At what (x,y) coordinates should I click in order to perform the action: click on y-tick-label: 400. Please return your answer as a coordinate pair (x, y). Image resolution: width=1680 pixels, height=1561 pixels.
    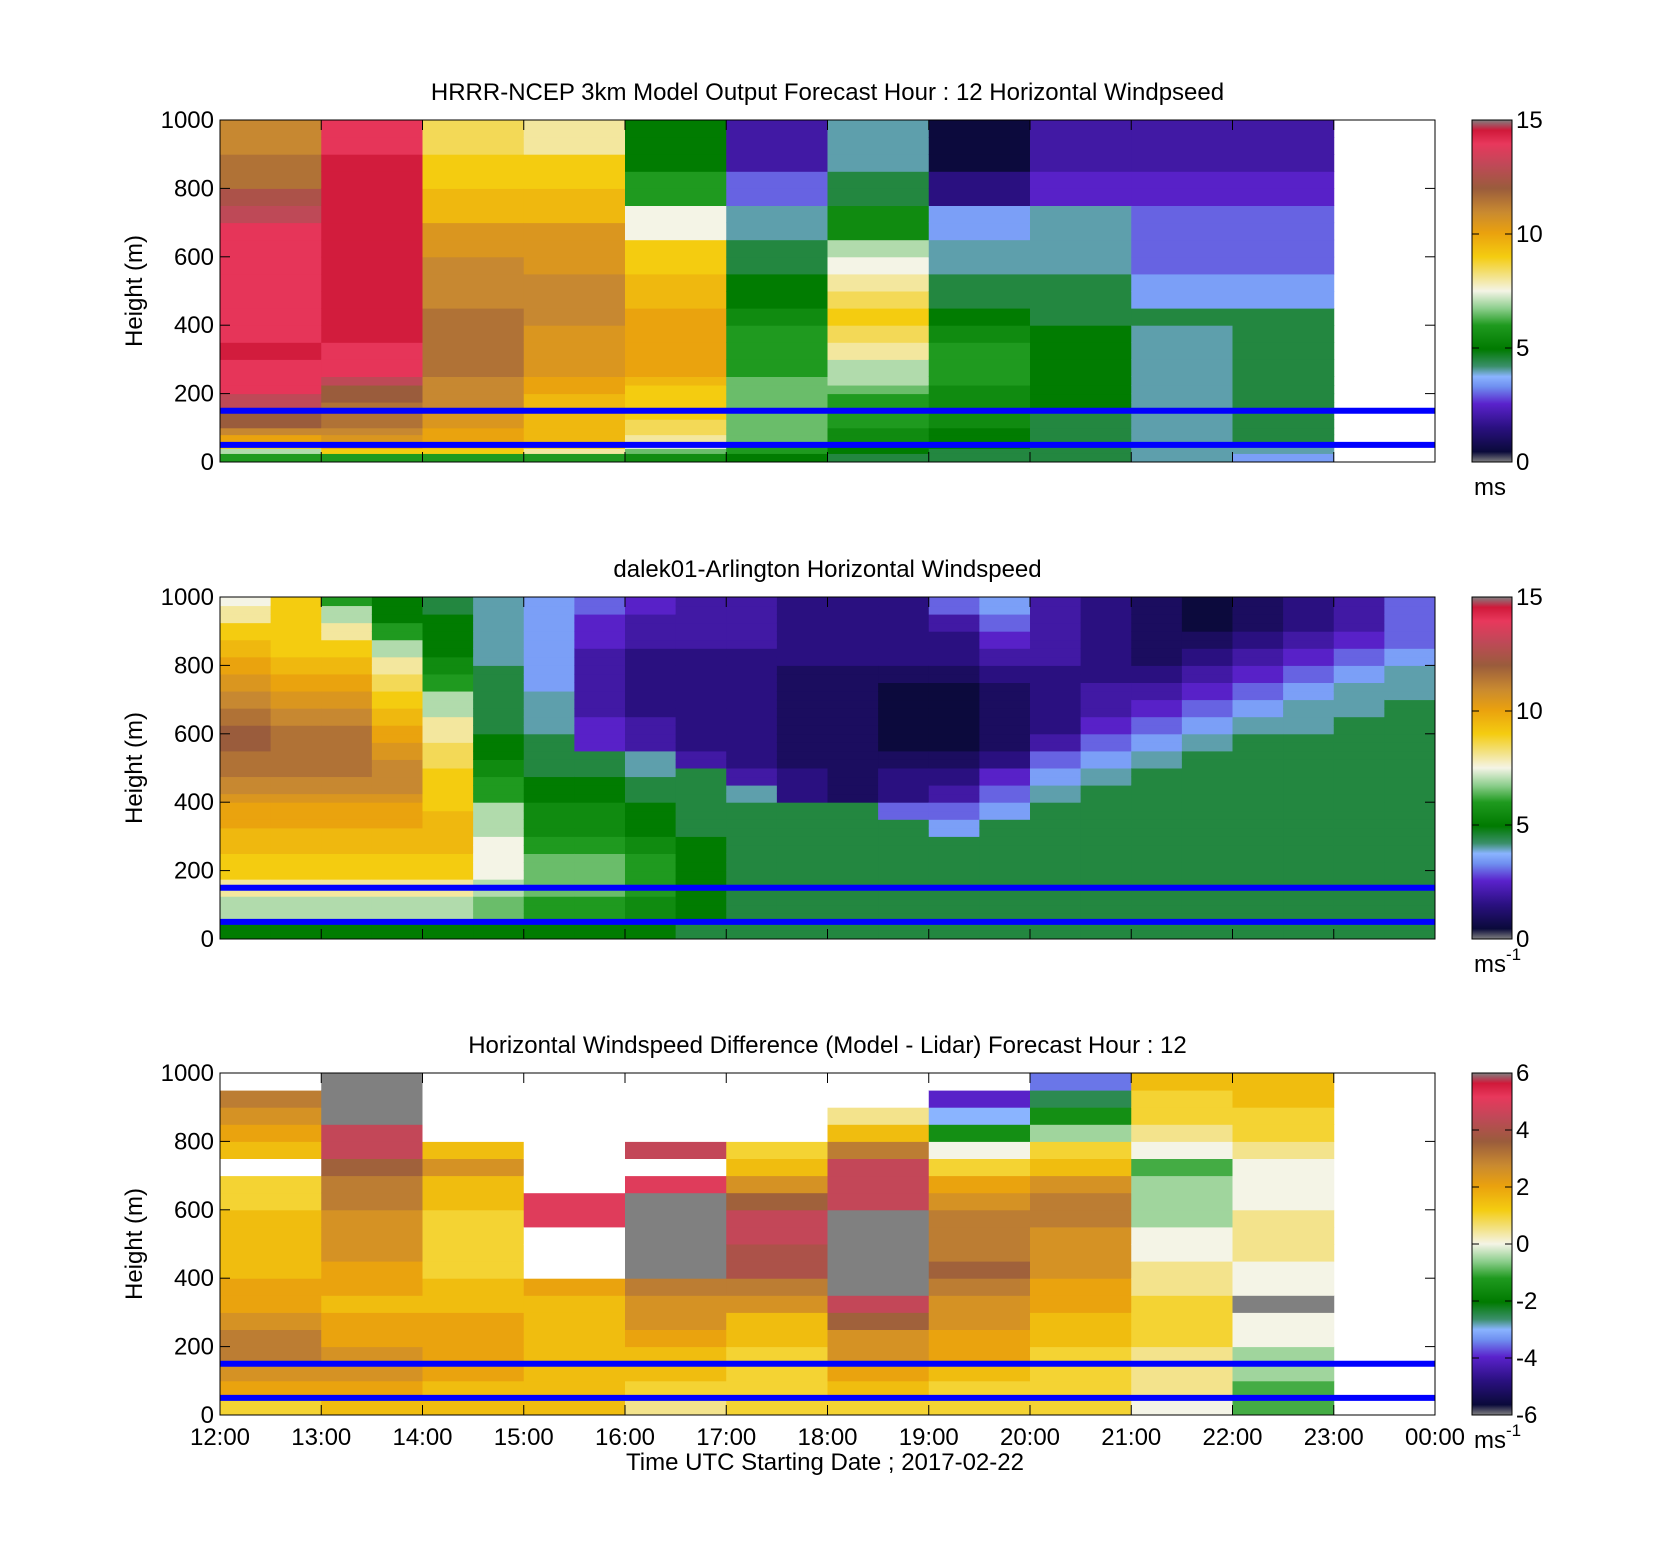
    Looking at the image, I should click on (194, 325).